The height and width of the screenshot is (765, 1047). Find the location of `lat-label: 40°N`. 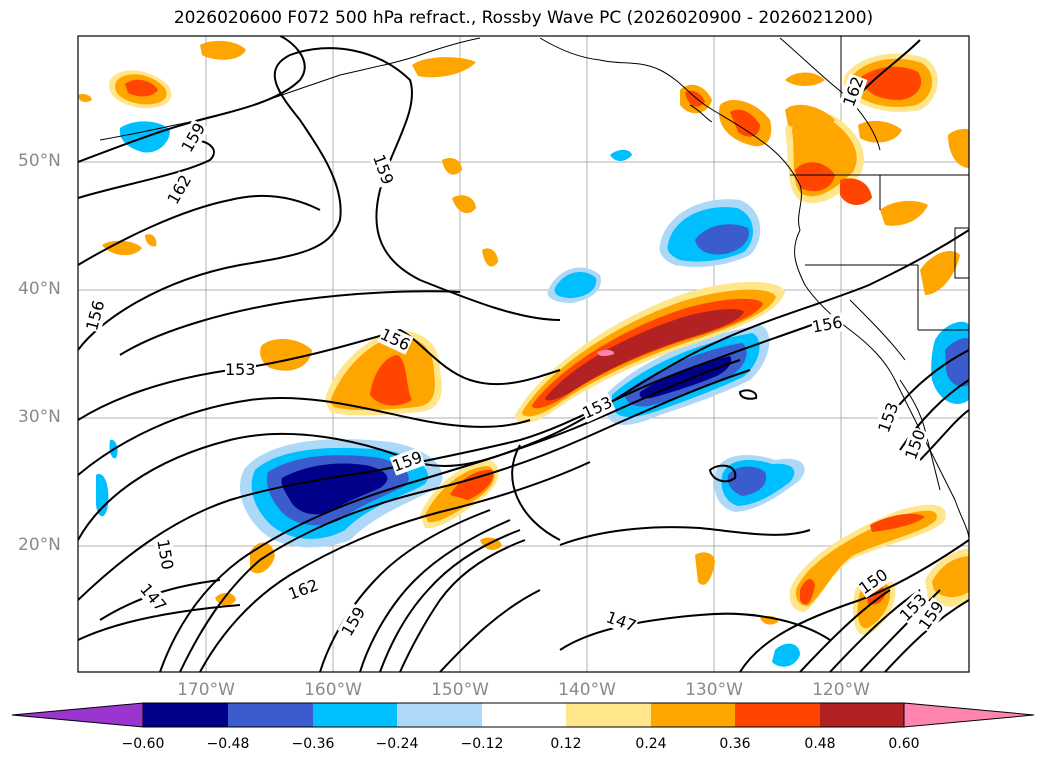

lat-label: 40°N is located at coordinates (39, 289).